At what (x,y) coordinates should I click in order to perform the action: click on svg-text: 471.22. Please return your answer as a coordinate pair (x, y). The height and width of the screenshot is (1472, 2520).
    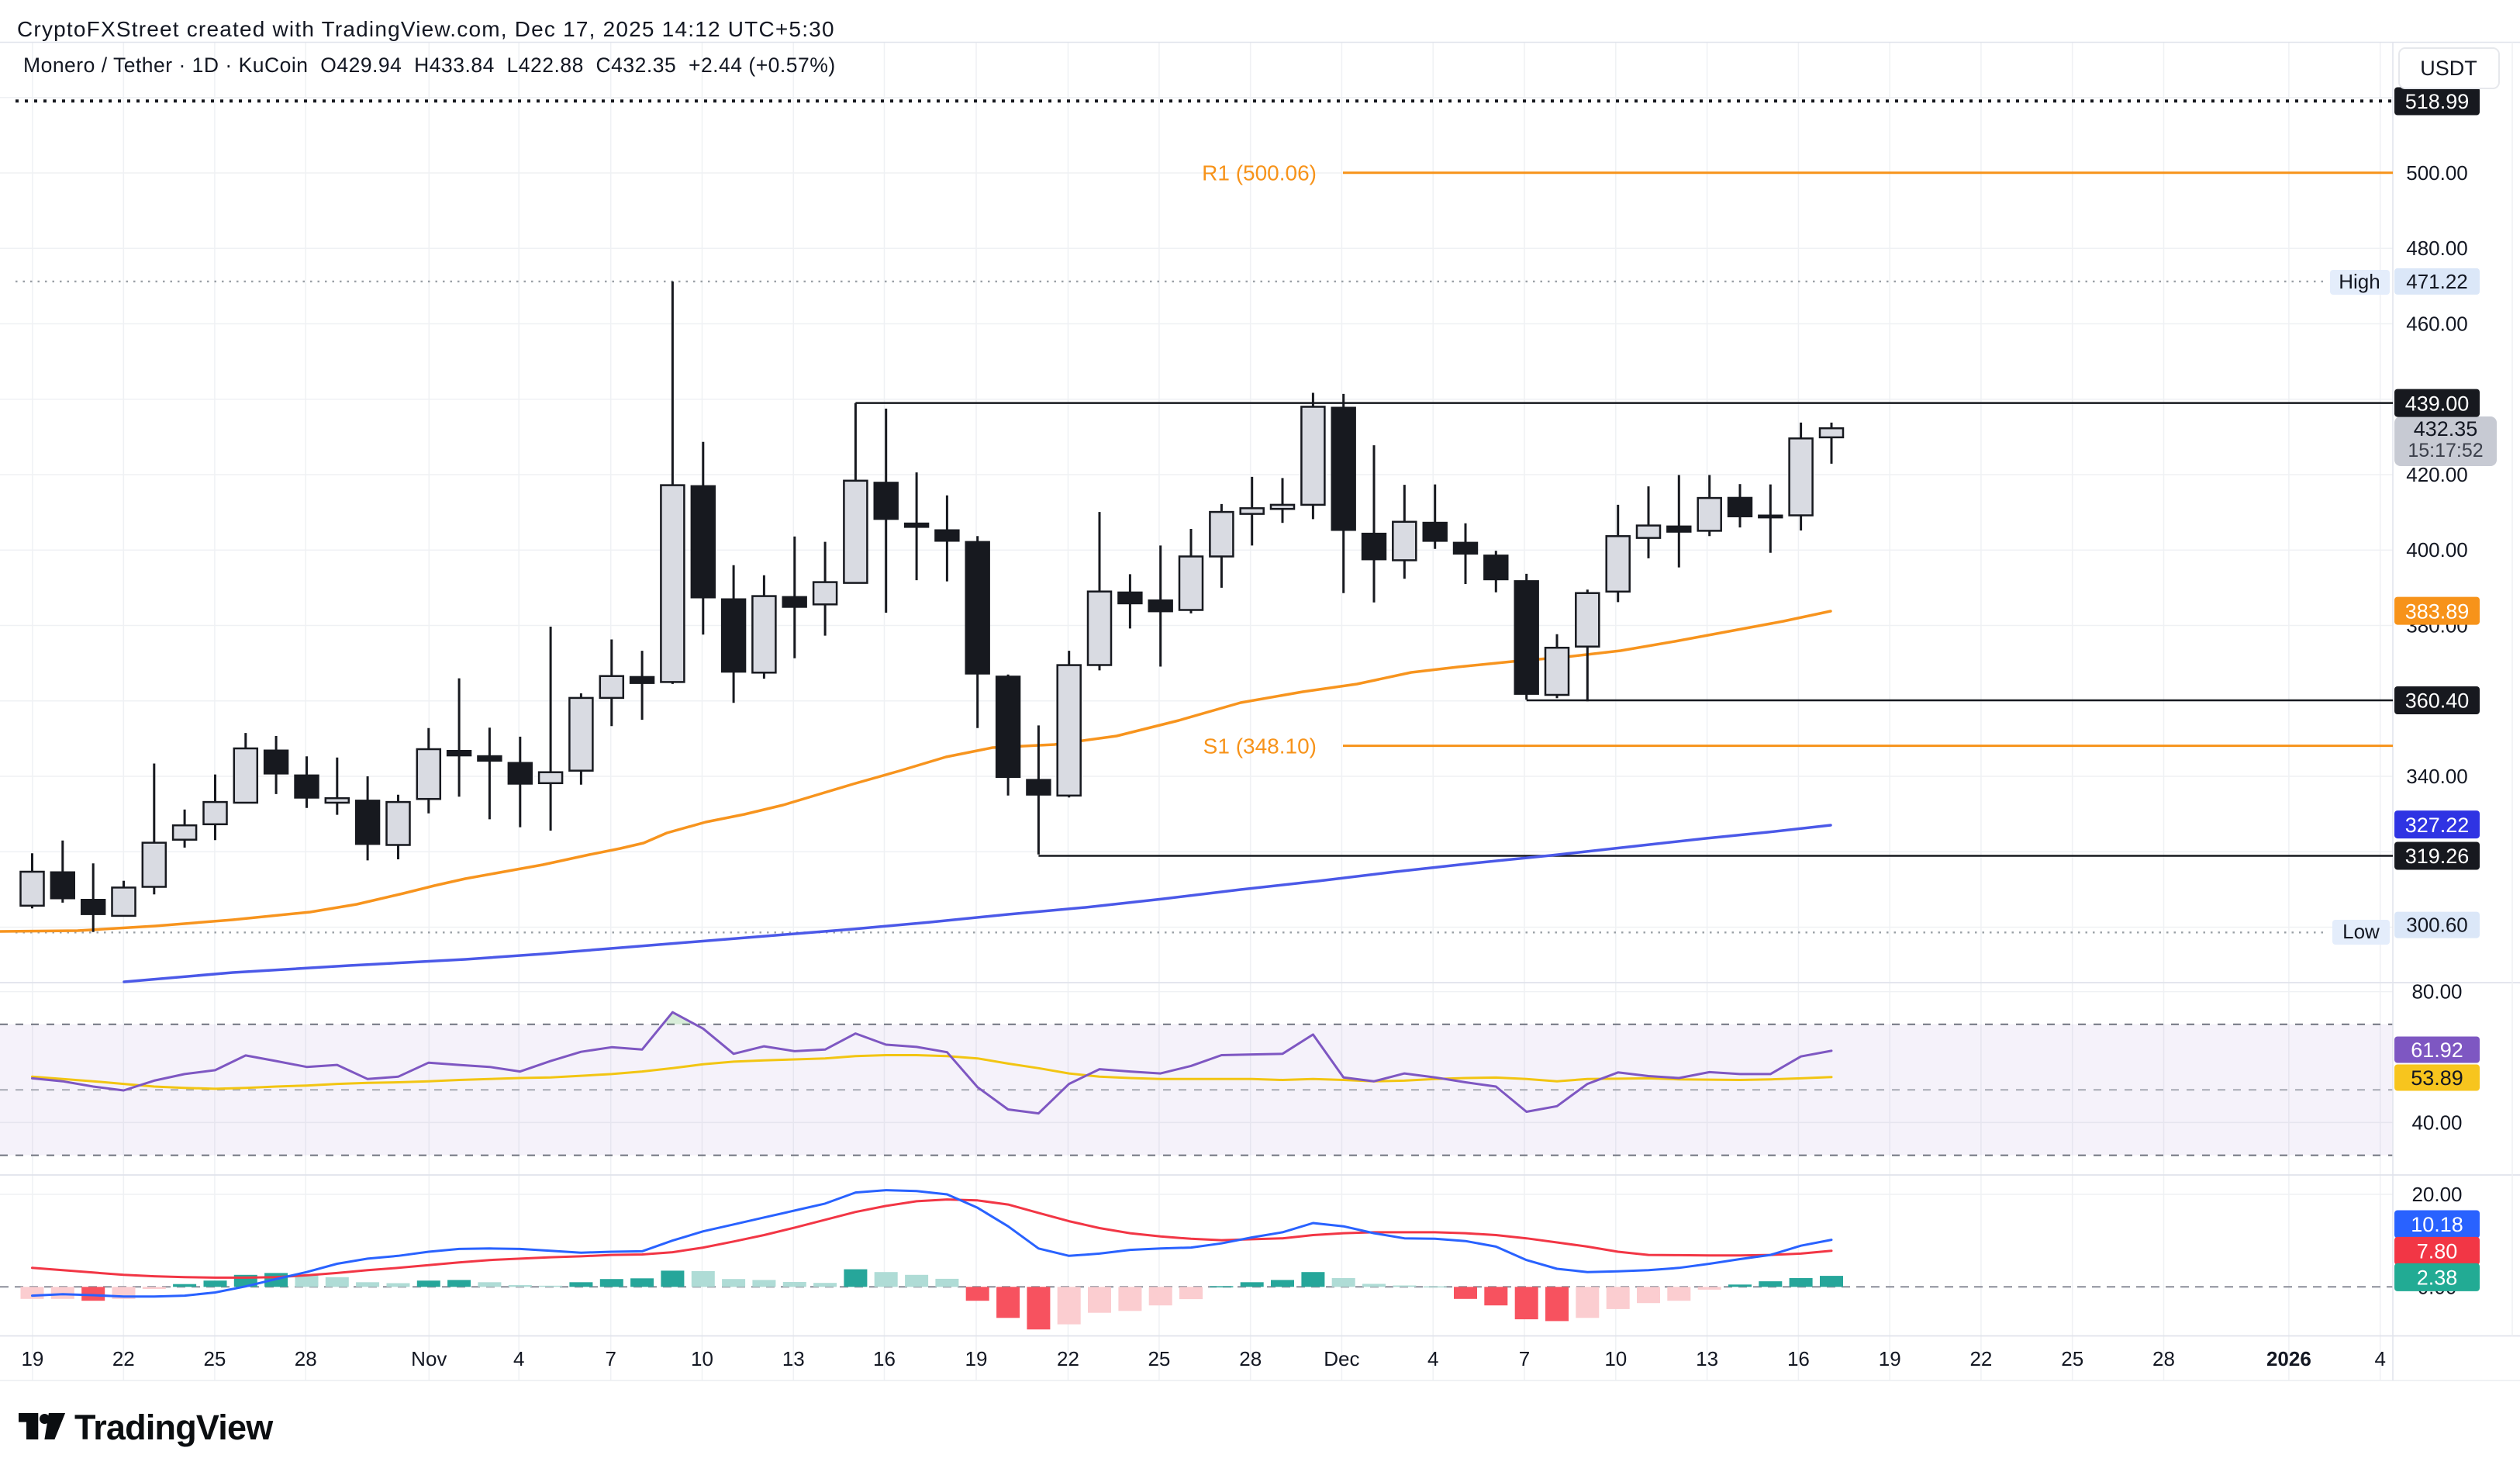
    Looking at the image, I should click on (2437, 281).